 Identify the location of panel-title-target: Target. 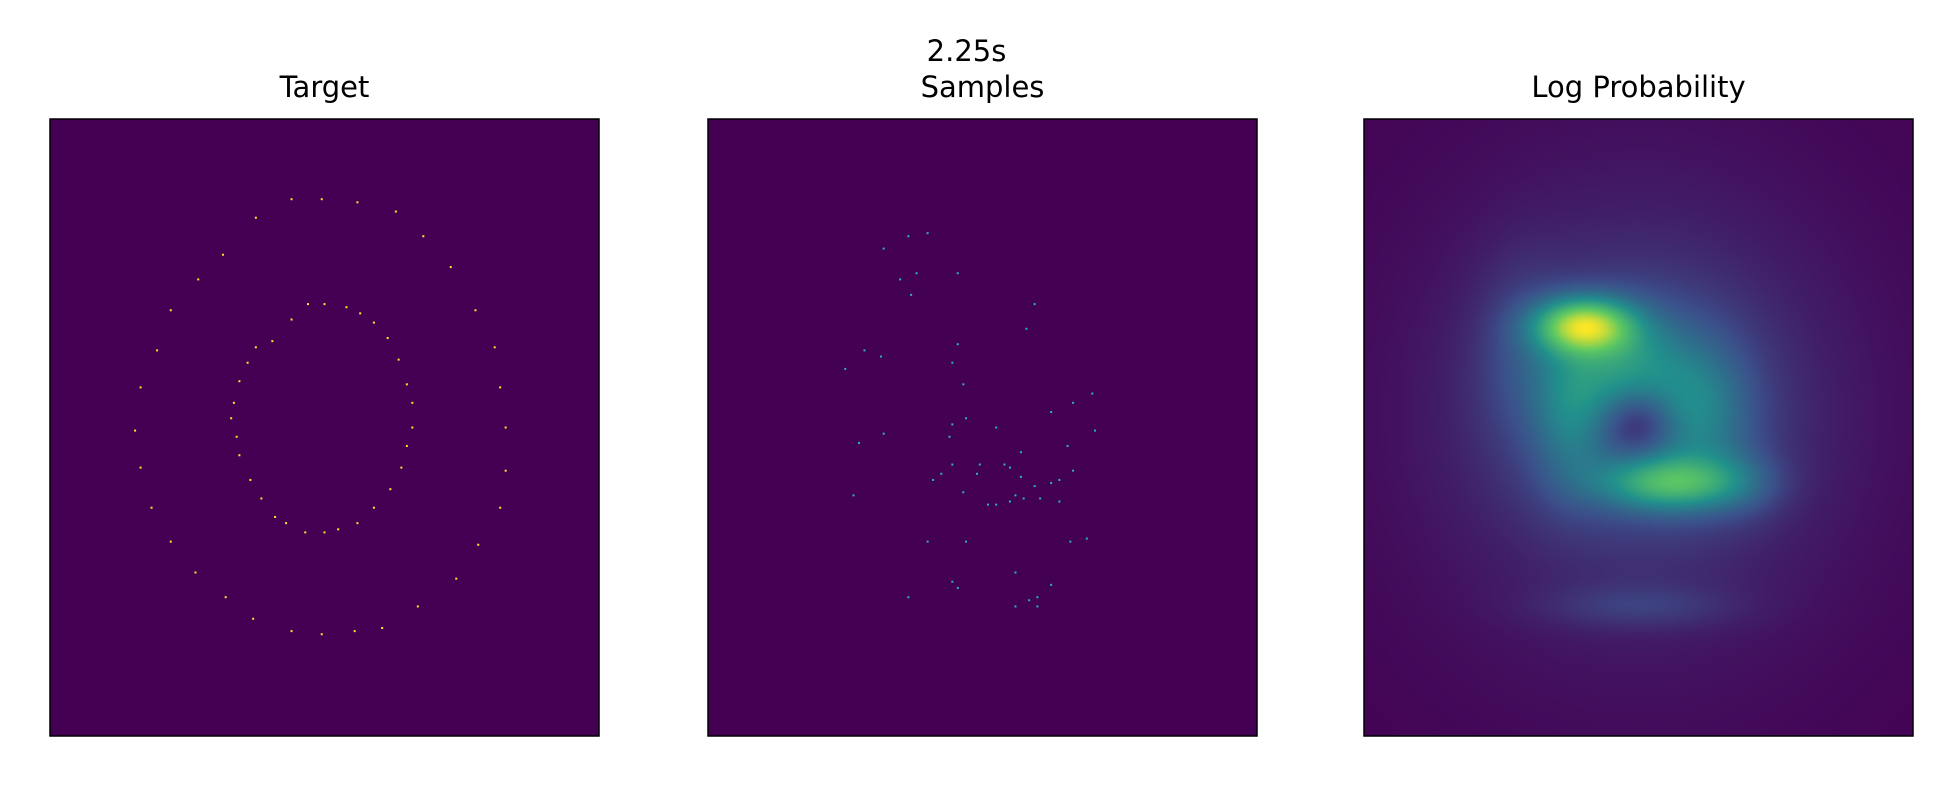
(324, 87).